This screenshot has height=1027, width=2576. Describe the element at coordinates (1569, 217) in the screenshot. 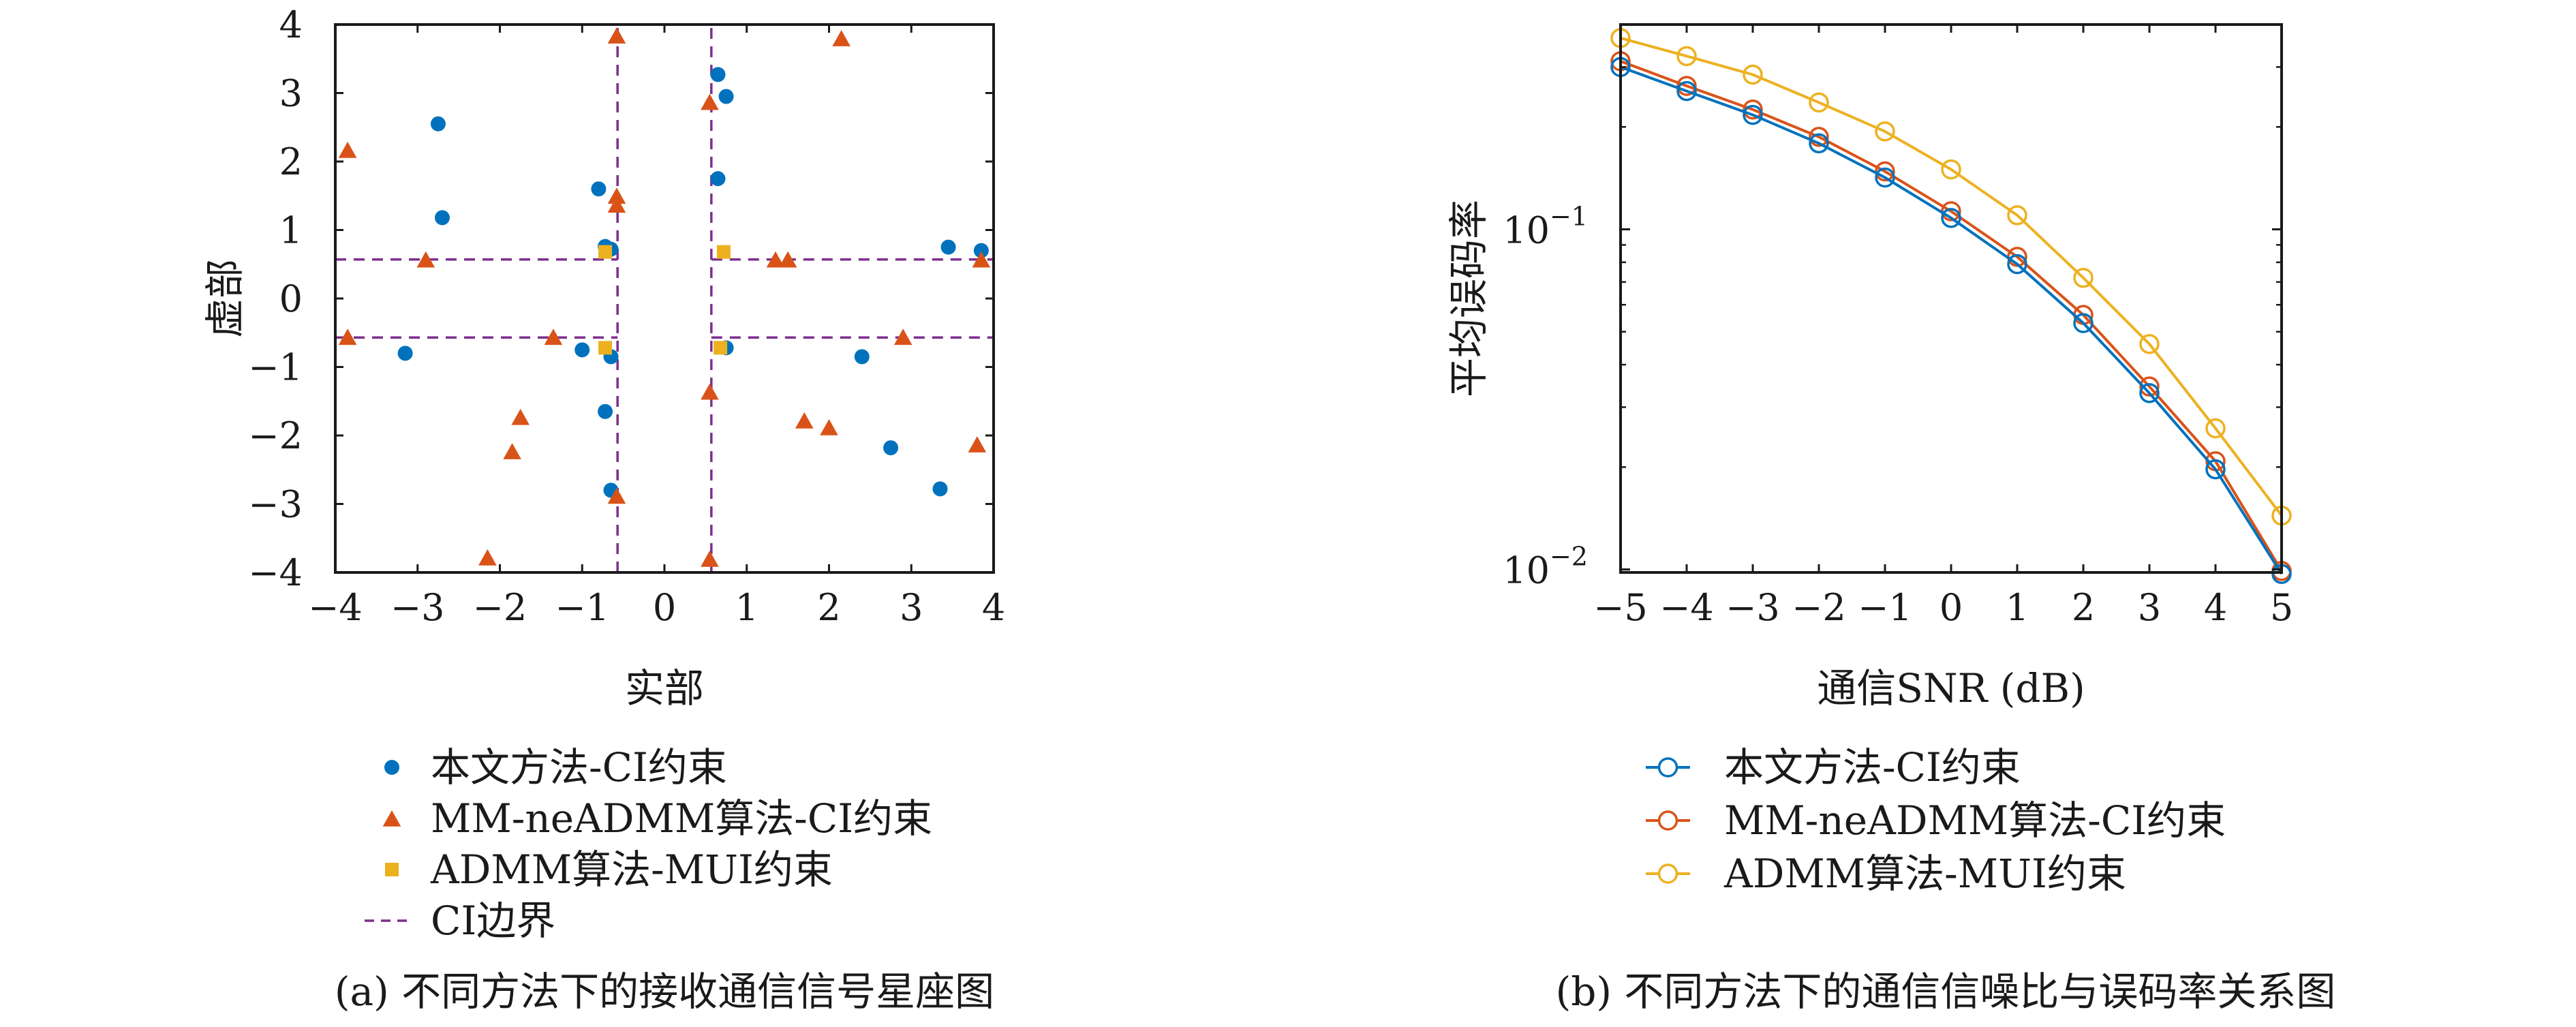

I see `y-tick-label-exponent-1: −1` at that location.